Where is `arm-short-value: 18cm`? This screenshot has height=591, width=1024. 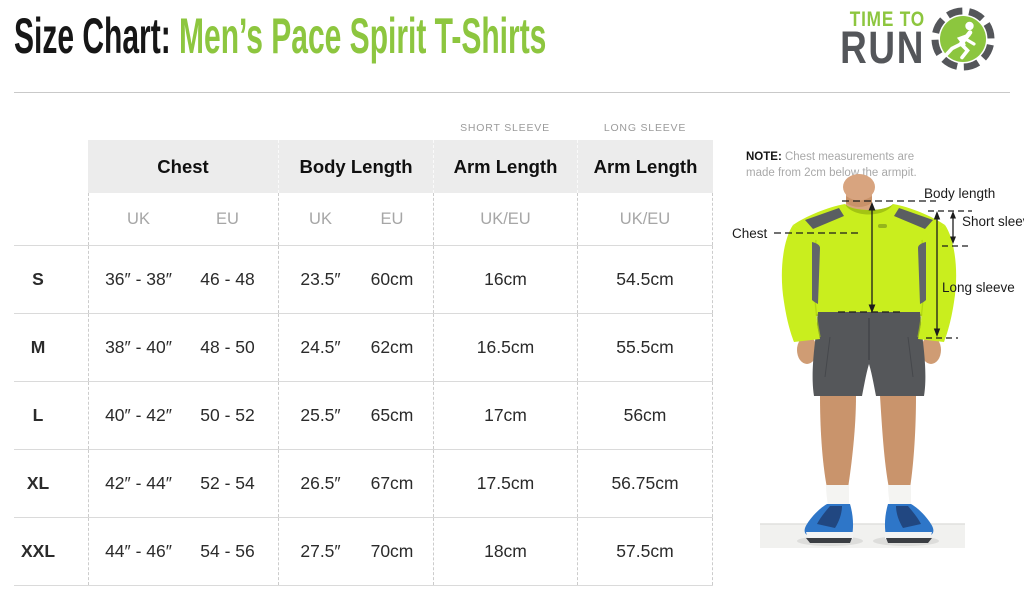
arm-short-value: 18cm is located at coordinates (505, 551).